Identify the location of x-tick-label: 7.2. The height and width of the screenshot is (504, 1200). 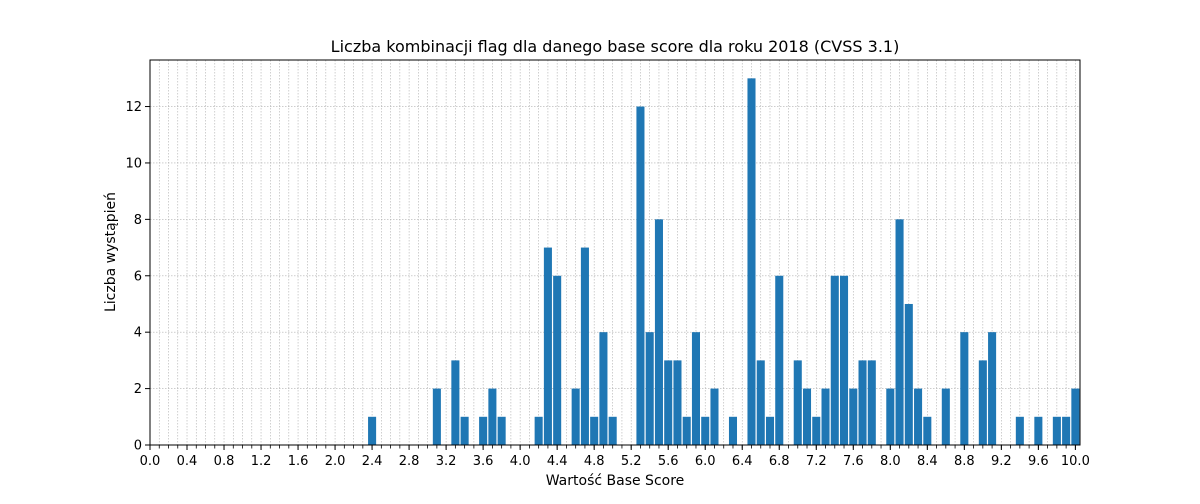
(816, 461).